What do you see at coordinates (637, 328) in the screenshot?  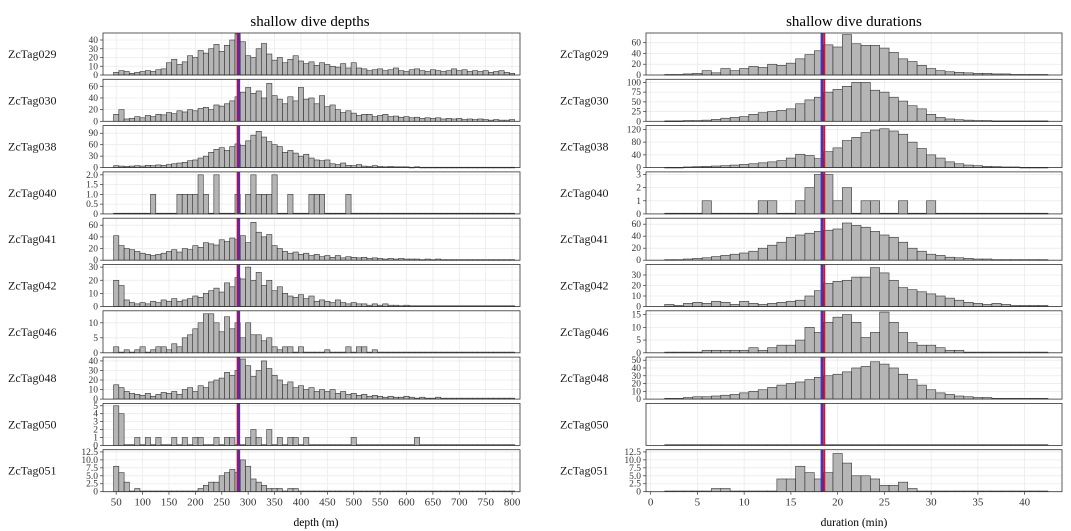 I see `y-tick-label: 10` at bounding box center [637, 328].